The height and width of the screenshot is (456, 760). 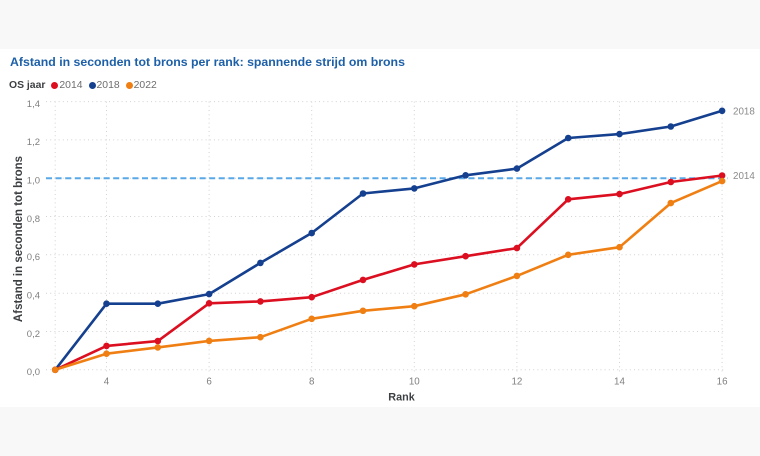 What do you see at coordinates (33, 257) in the screenshot?
I see `svg-text: 0,6` at bounding box center [33, 257].